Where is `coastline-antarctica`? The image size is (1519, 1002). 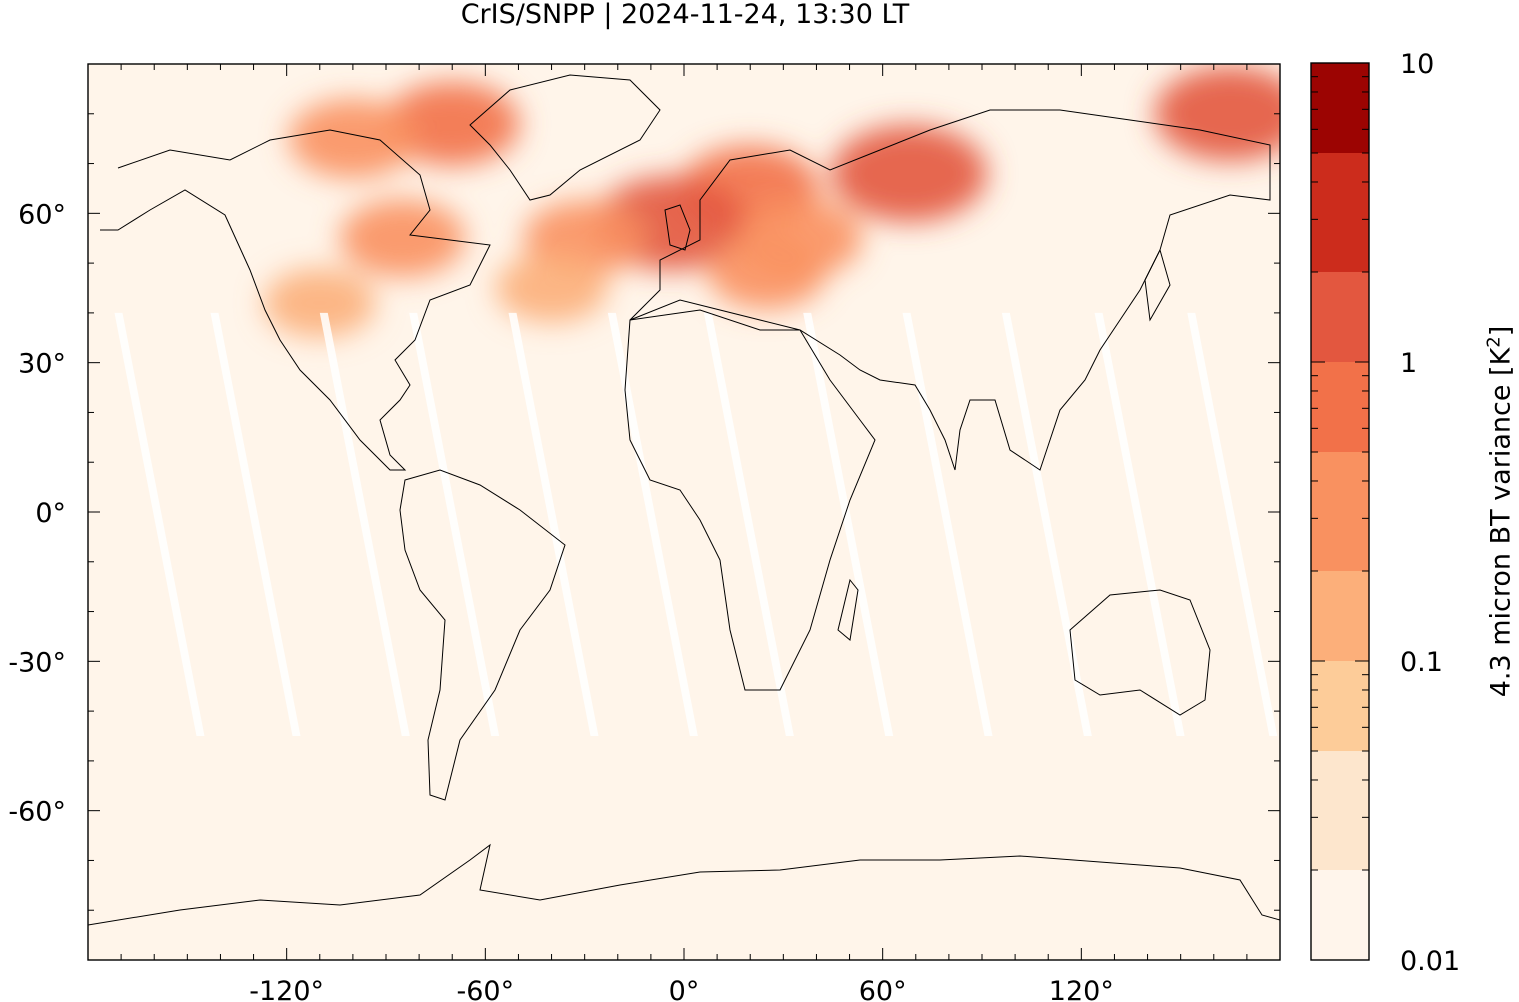 coastline-antarctica is located at coordinates (684, 884).